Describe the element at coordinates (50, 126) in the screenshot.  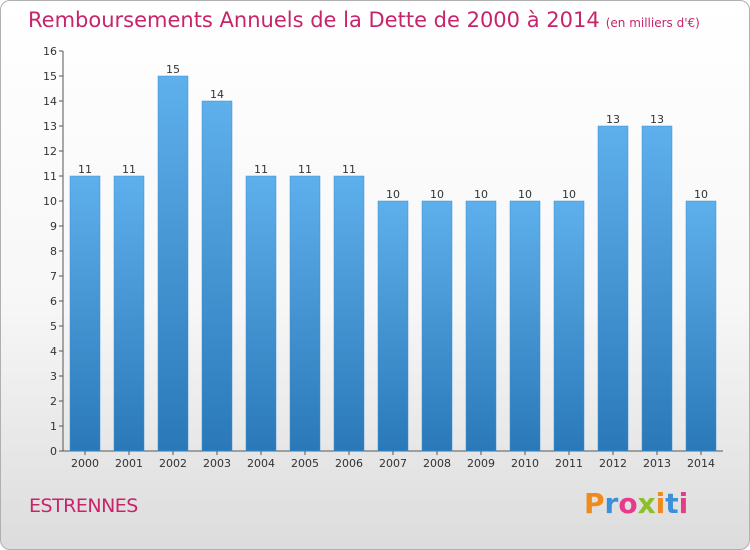
I see `y-tick-label: 13` at that location.